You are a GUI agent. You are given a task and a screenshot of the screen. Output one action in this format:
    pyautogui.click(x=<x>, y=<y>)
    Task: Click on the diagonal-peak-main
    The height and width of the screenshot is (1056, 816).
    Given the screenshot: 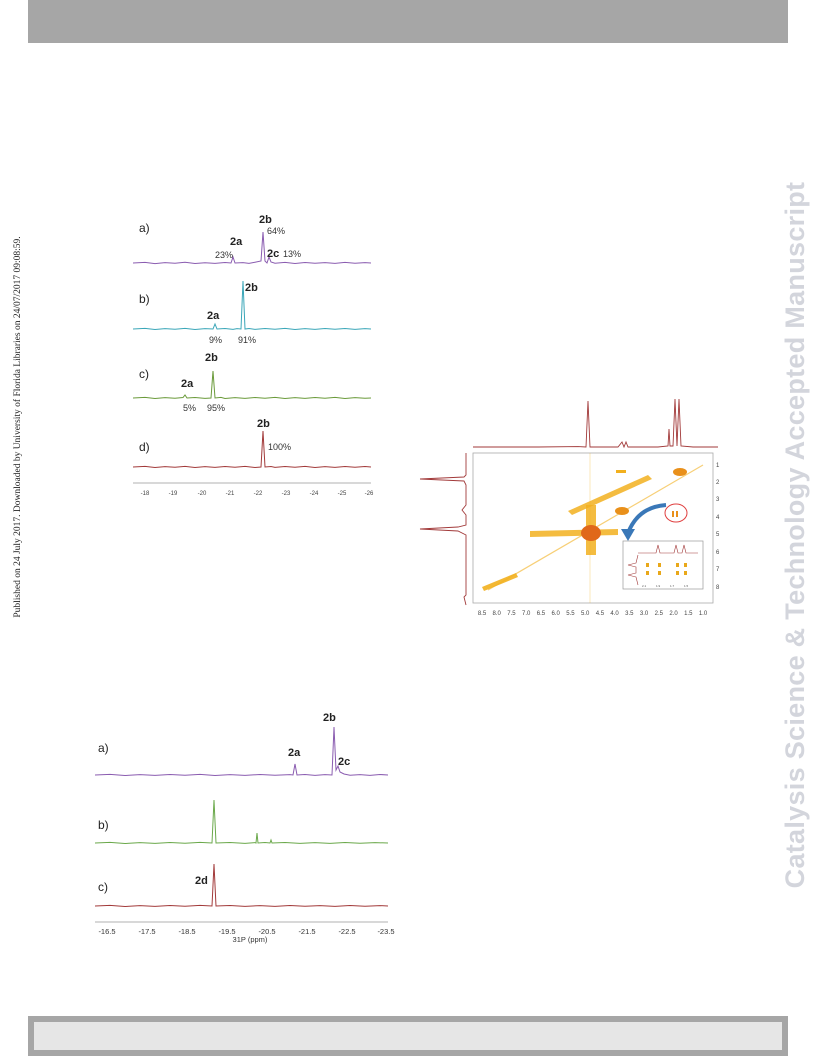 What is the action you would take?
    pyautogui.click(x=591, y=533)
    